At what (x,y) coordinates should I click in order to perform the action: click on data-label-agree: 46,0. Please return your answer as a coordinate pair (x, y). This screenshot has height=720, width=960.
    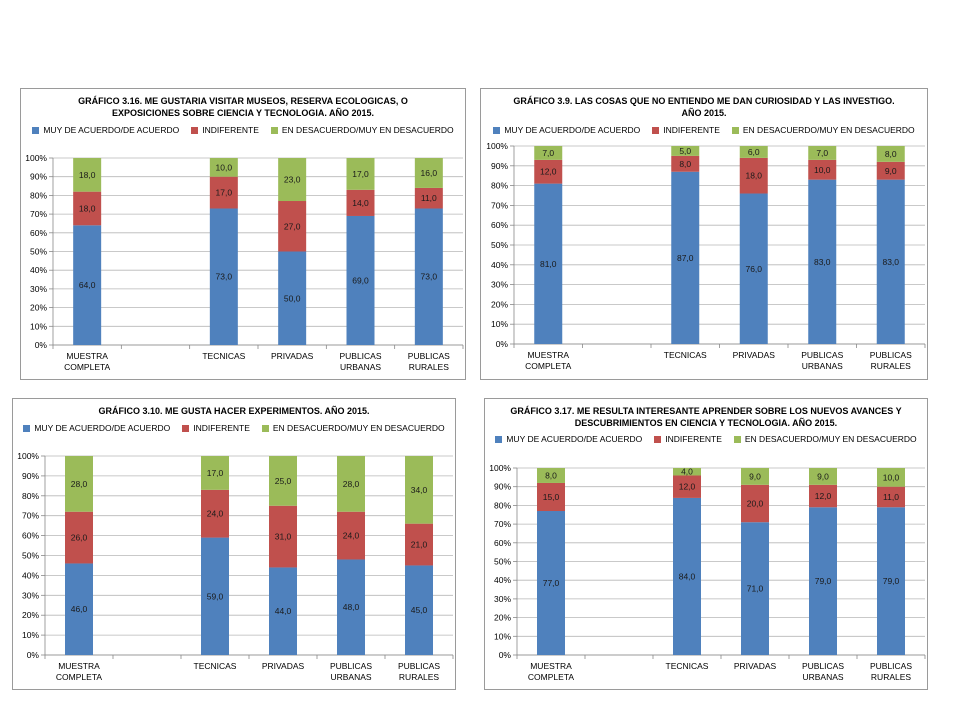
    Looking at the image, I should click on (79, 609).